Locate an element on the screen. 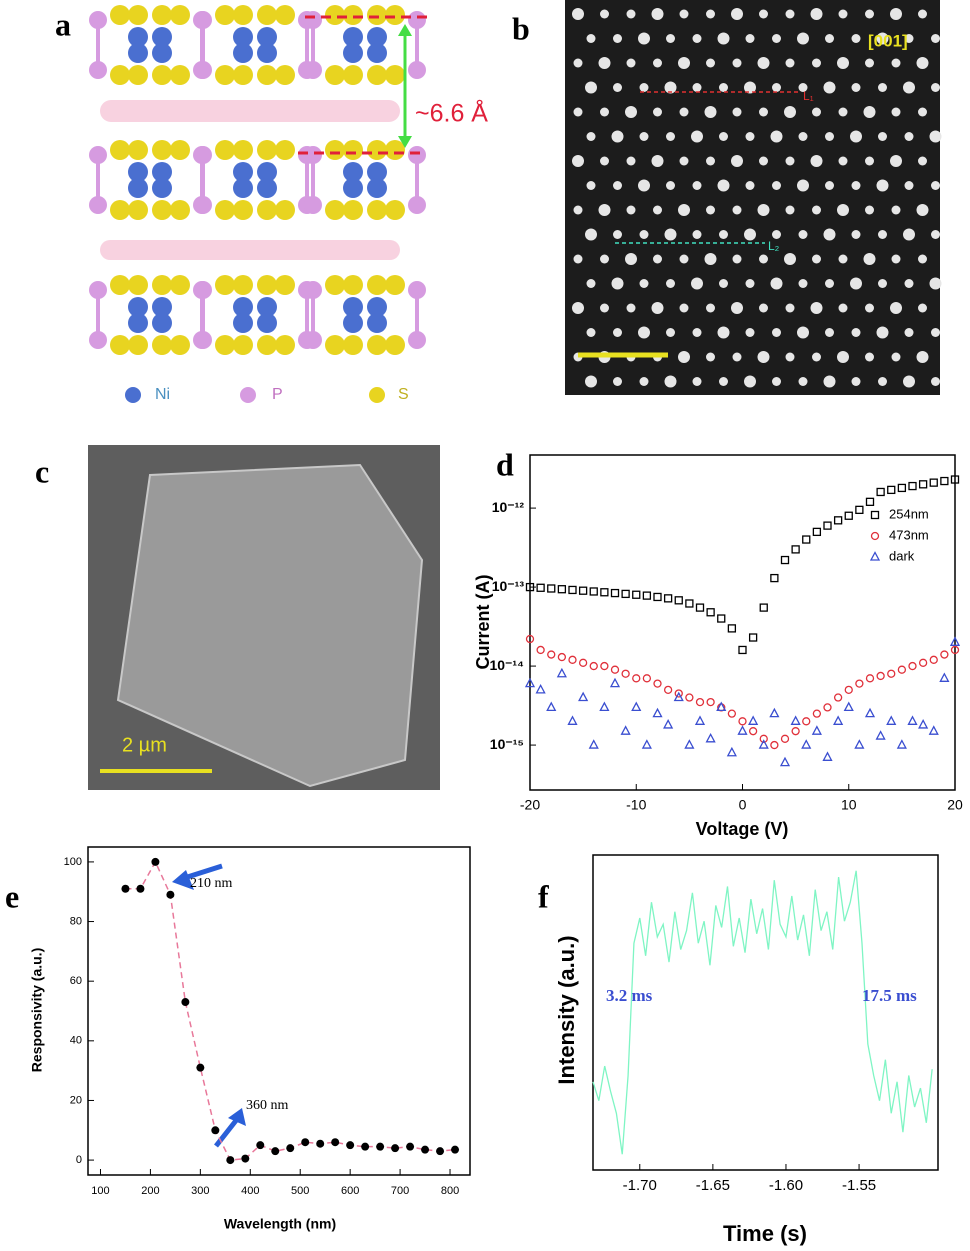 The height and width of the screenshot is (1251, 970). x-tick-label: 300 is located at coordinates (200, 1191).